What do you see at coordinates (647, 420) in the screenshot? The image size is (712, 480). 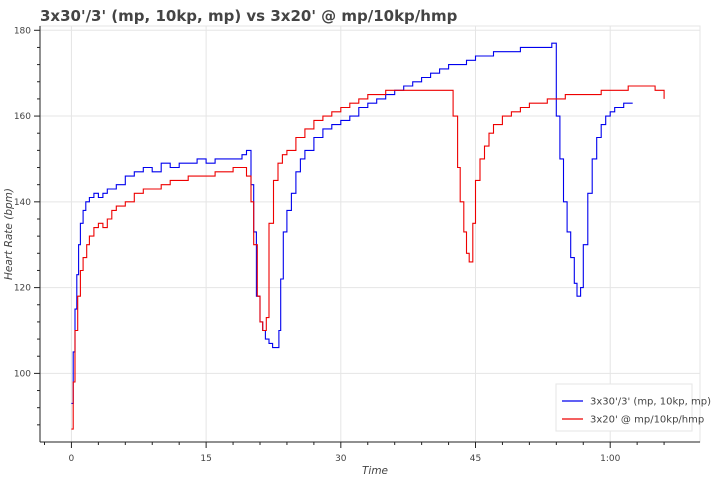 I see `legend-label-series-2: 3x20' @ mp/10kp/hmp` at bounding box center [647, 420].